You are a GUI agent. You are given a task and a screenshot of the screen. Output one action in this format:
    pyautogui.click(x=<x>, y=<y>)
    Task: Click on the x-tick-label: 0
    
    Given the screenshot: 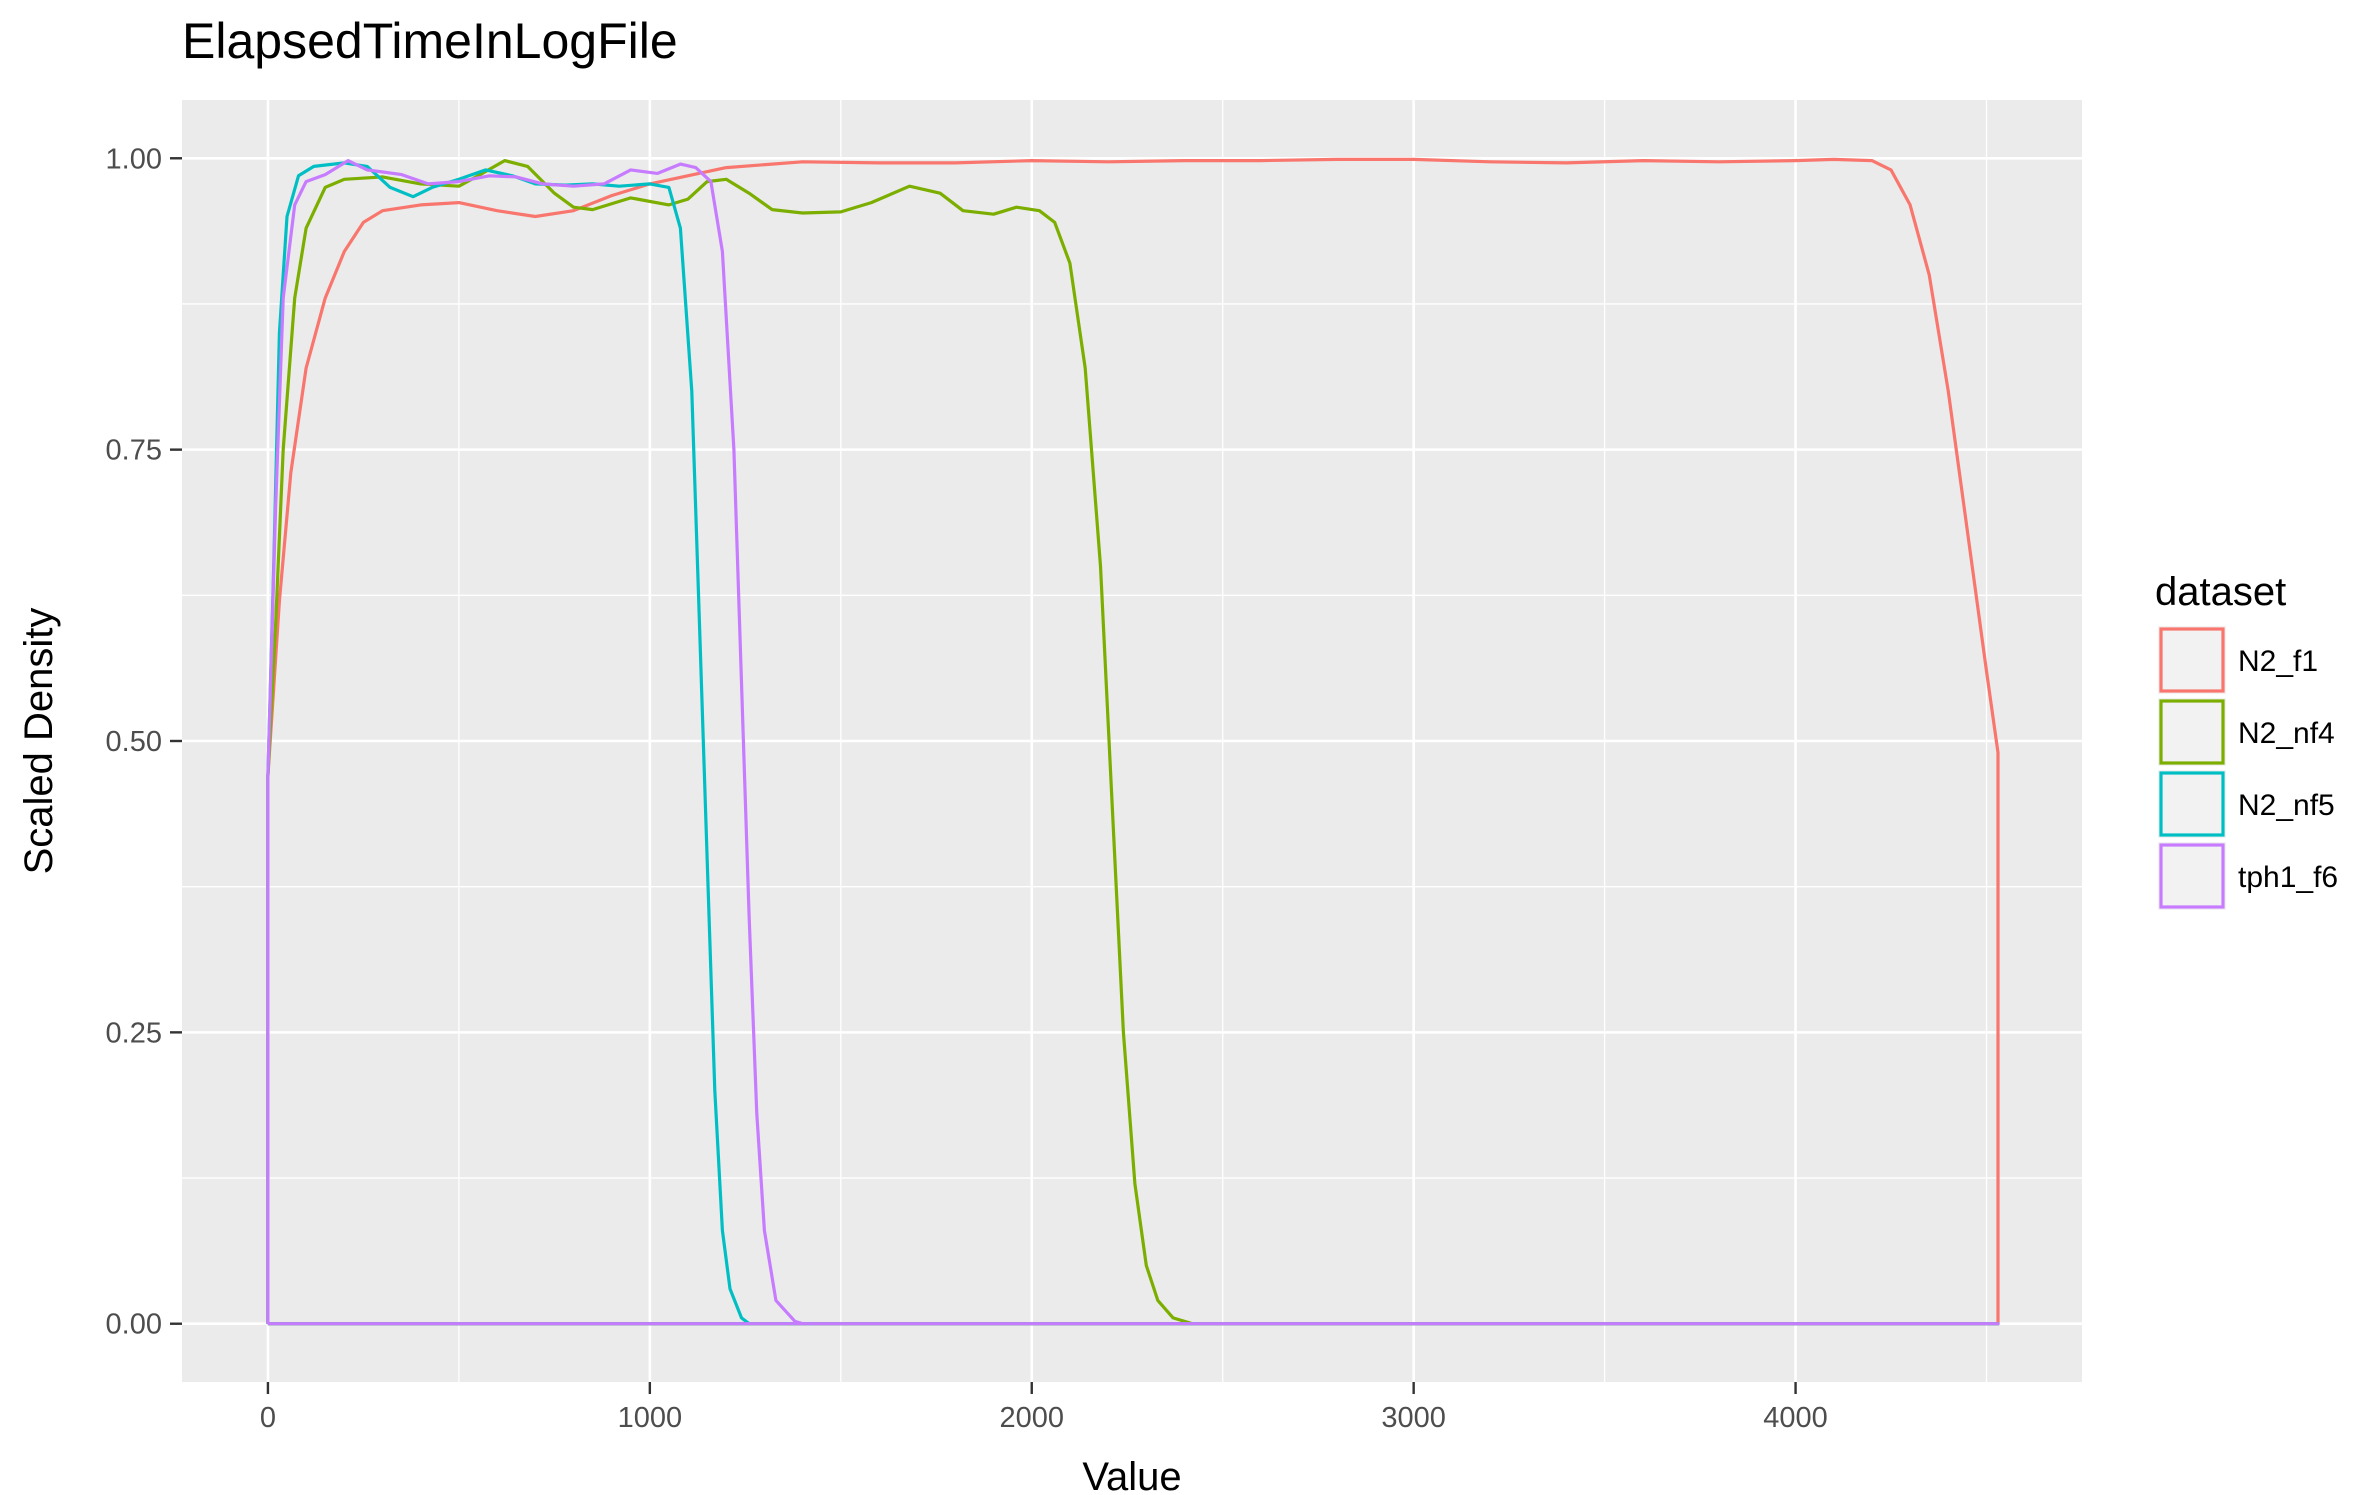 What is the action you would take?
    pyautogui.click(x=268, y=1418)
    